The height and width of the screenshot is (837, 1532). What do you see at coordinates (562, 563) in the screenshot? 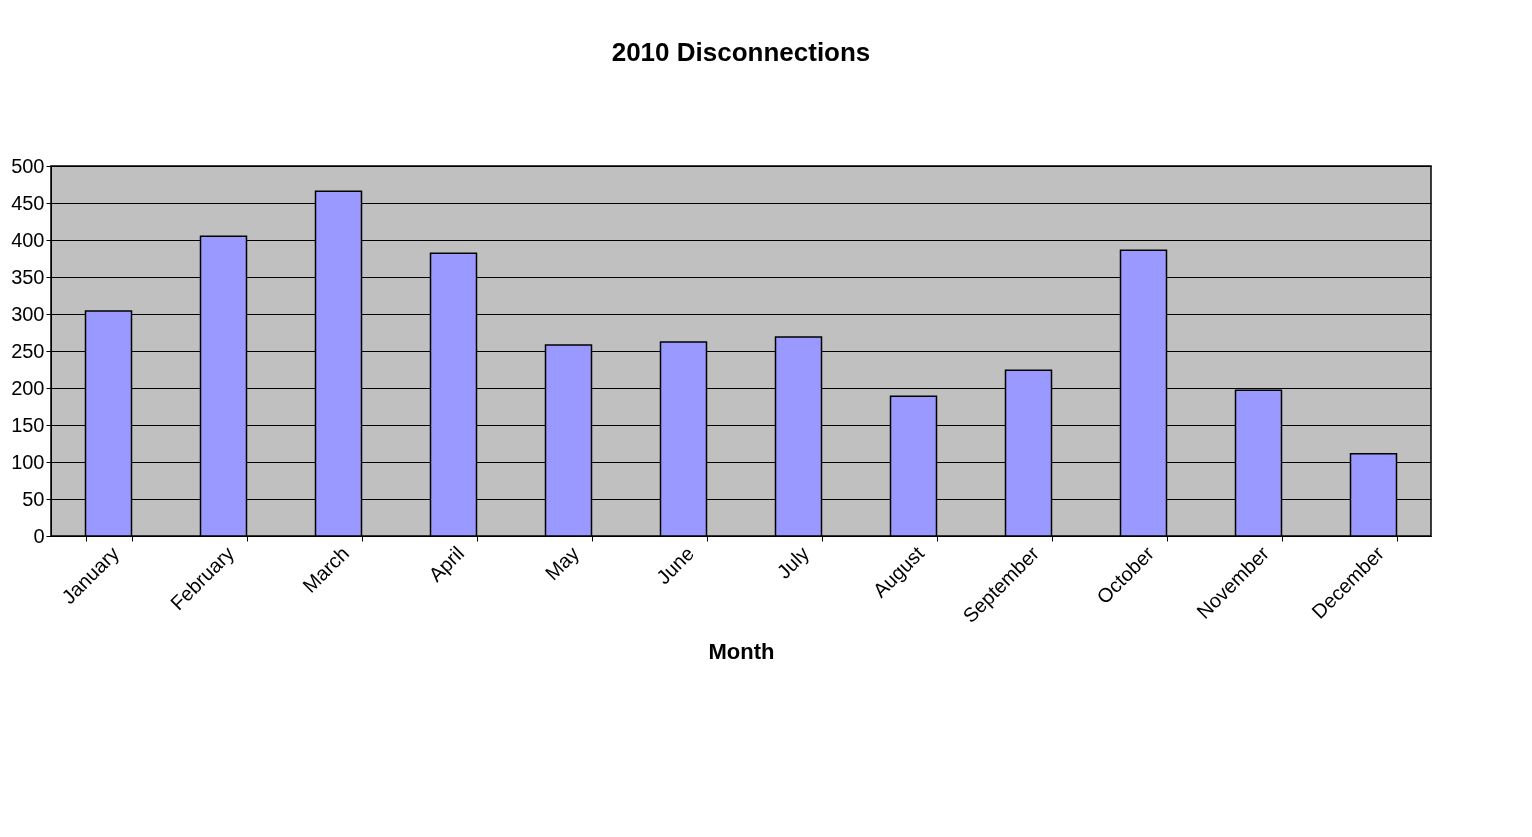
I see `x-tick-label: May` at bounding box center [562, 563].